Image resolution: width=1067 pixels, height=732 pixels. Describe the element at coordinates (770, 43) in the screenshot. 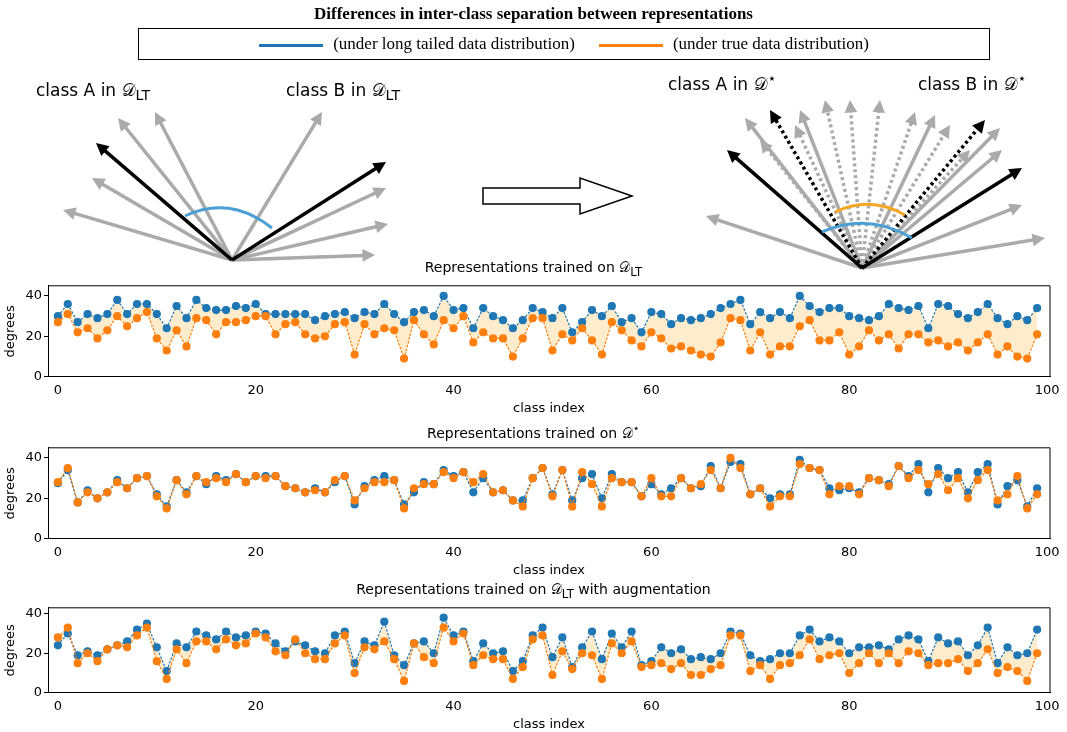

I see `legend-label: (under true data distribution)` at that location.